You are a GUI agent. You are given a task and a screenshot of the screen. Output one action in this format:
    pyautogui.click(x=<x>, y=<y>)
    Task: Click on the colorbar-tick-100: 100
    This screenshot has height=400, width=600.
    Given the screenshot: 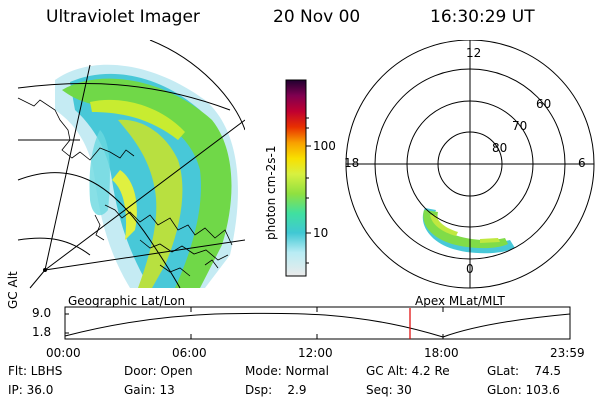 What is the action you would take?
    pyautogui.click(x=324, y=146)
    